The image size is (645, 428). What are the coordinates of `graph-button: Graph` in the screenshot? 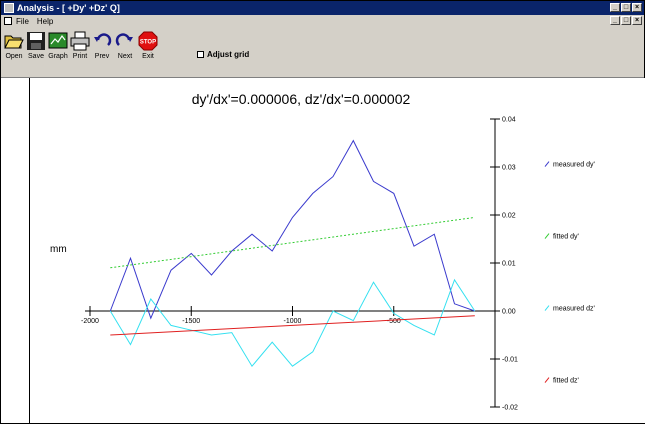 It's located at (58, 48).